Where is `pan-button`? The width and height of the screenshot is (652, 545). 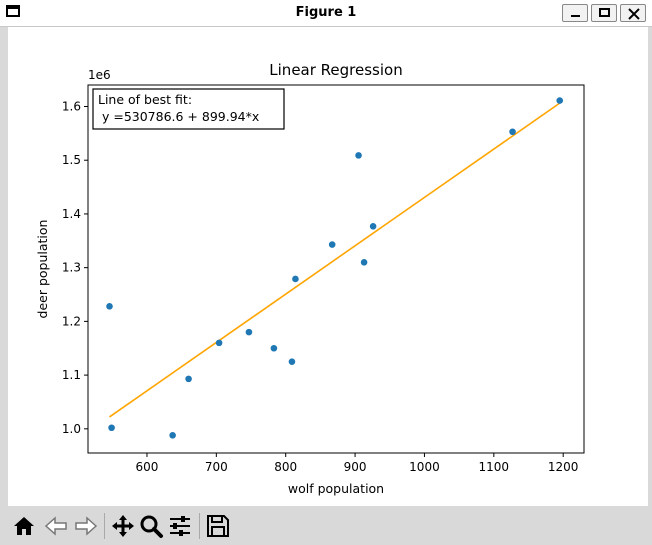 pan-button is located at coordinates (123, 526).